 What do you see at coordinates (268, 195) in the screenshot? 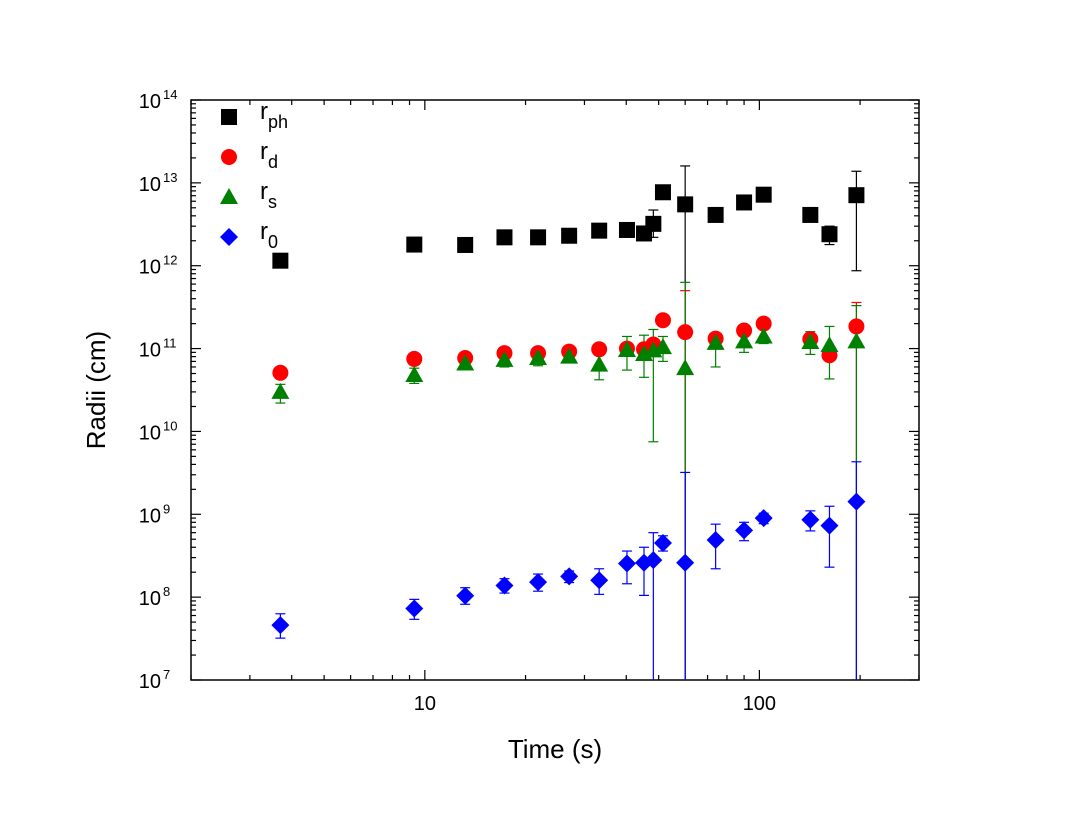
I see `legend-label-rs: rs` at bounding box center [268, 195].